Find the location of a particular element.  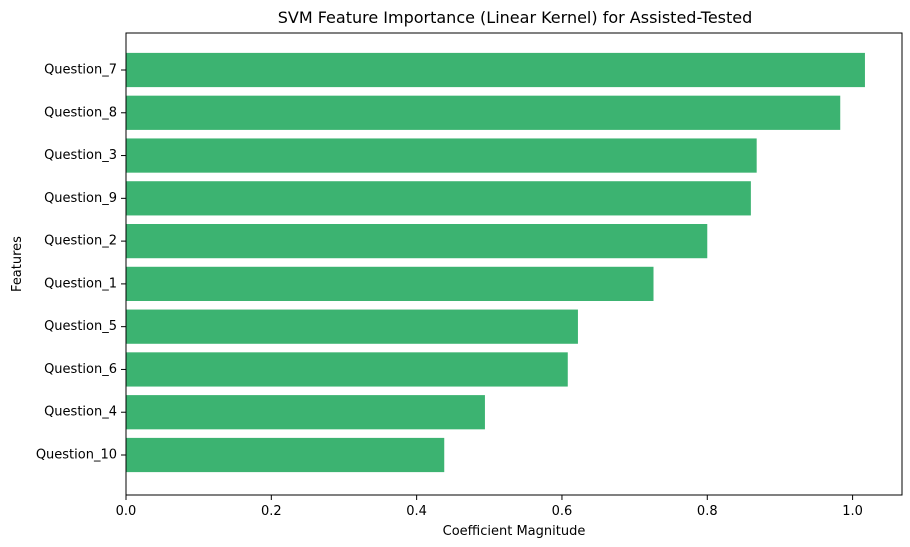

y-tick-label: Question_10 is located at coordinates (76, 455).